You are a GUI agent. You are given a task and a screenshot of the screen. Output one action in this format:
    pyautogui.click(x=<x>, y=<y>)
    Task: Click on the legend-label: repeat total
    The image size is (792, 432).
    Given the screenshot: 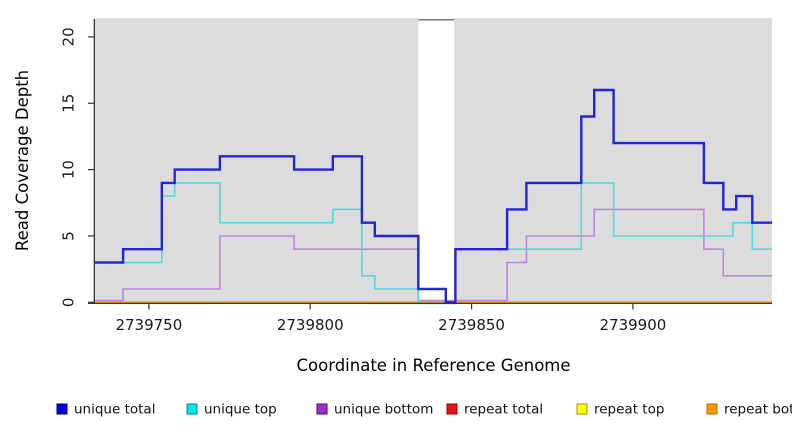 What is the action you would take?
    pyautogui.click(x=503, y=410)
    